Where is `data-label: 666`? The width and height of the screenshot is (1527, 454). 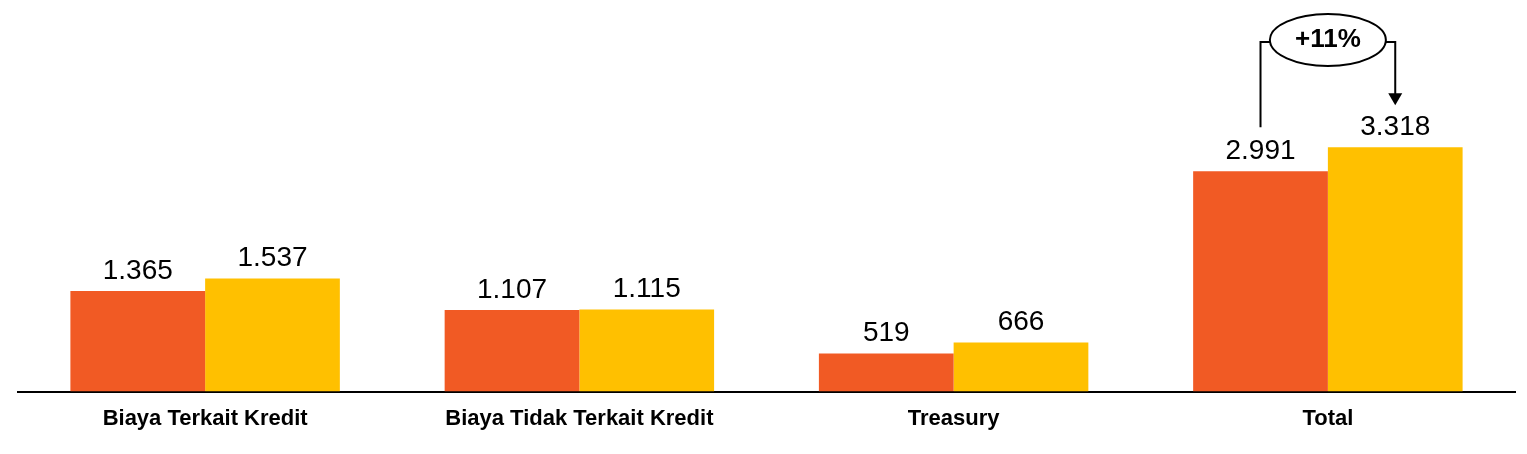
data-label: 666 is located at coordinates (1021, 321).